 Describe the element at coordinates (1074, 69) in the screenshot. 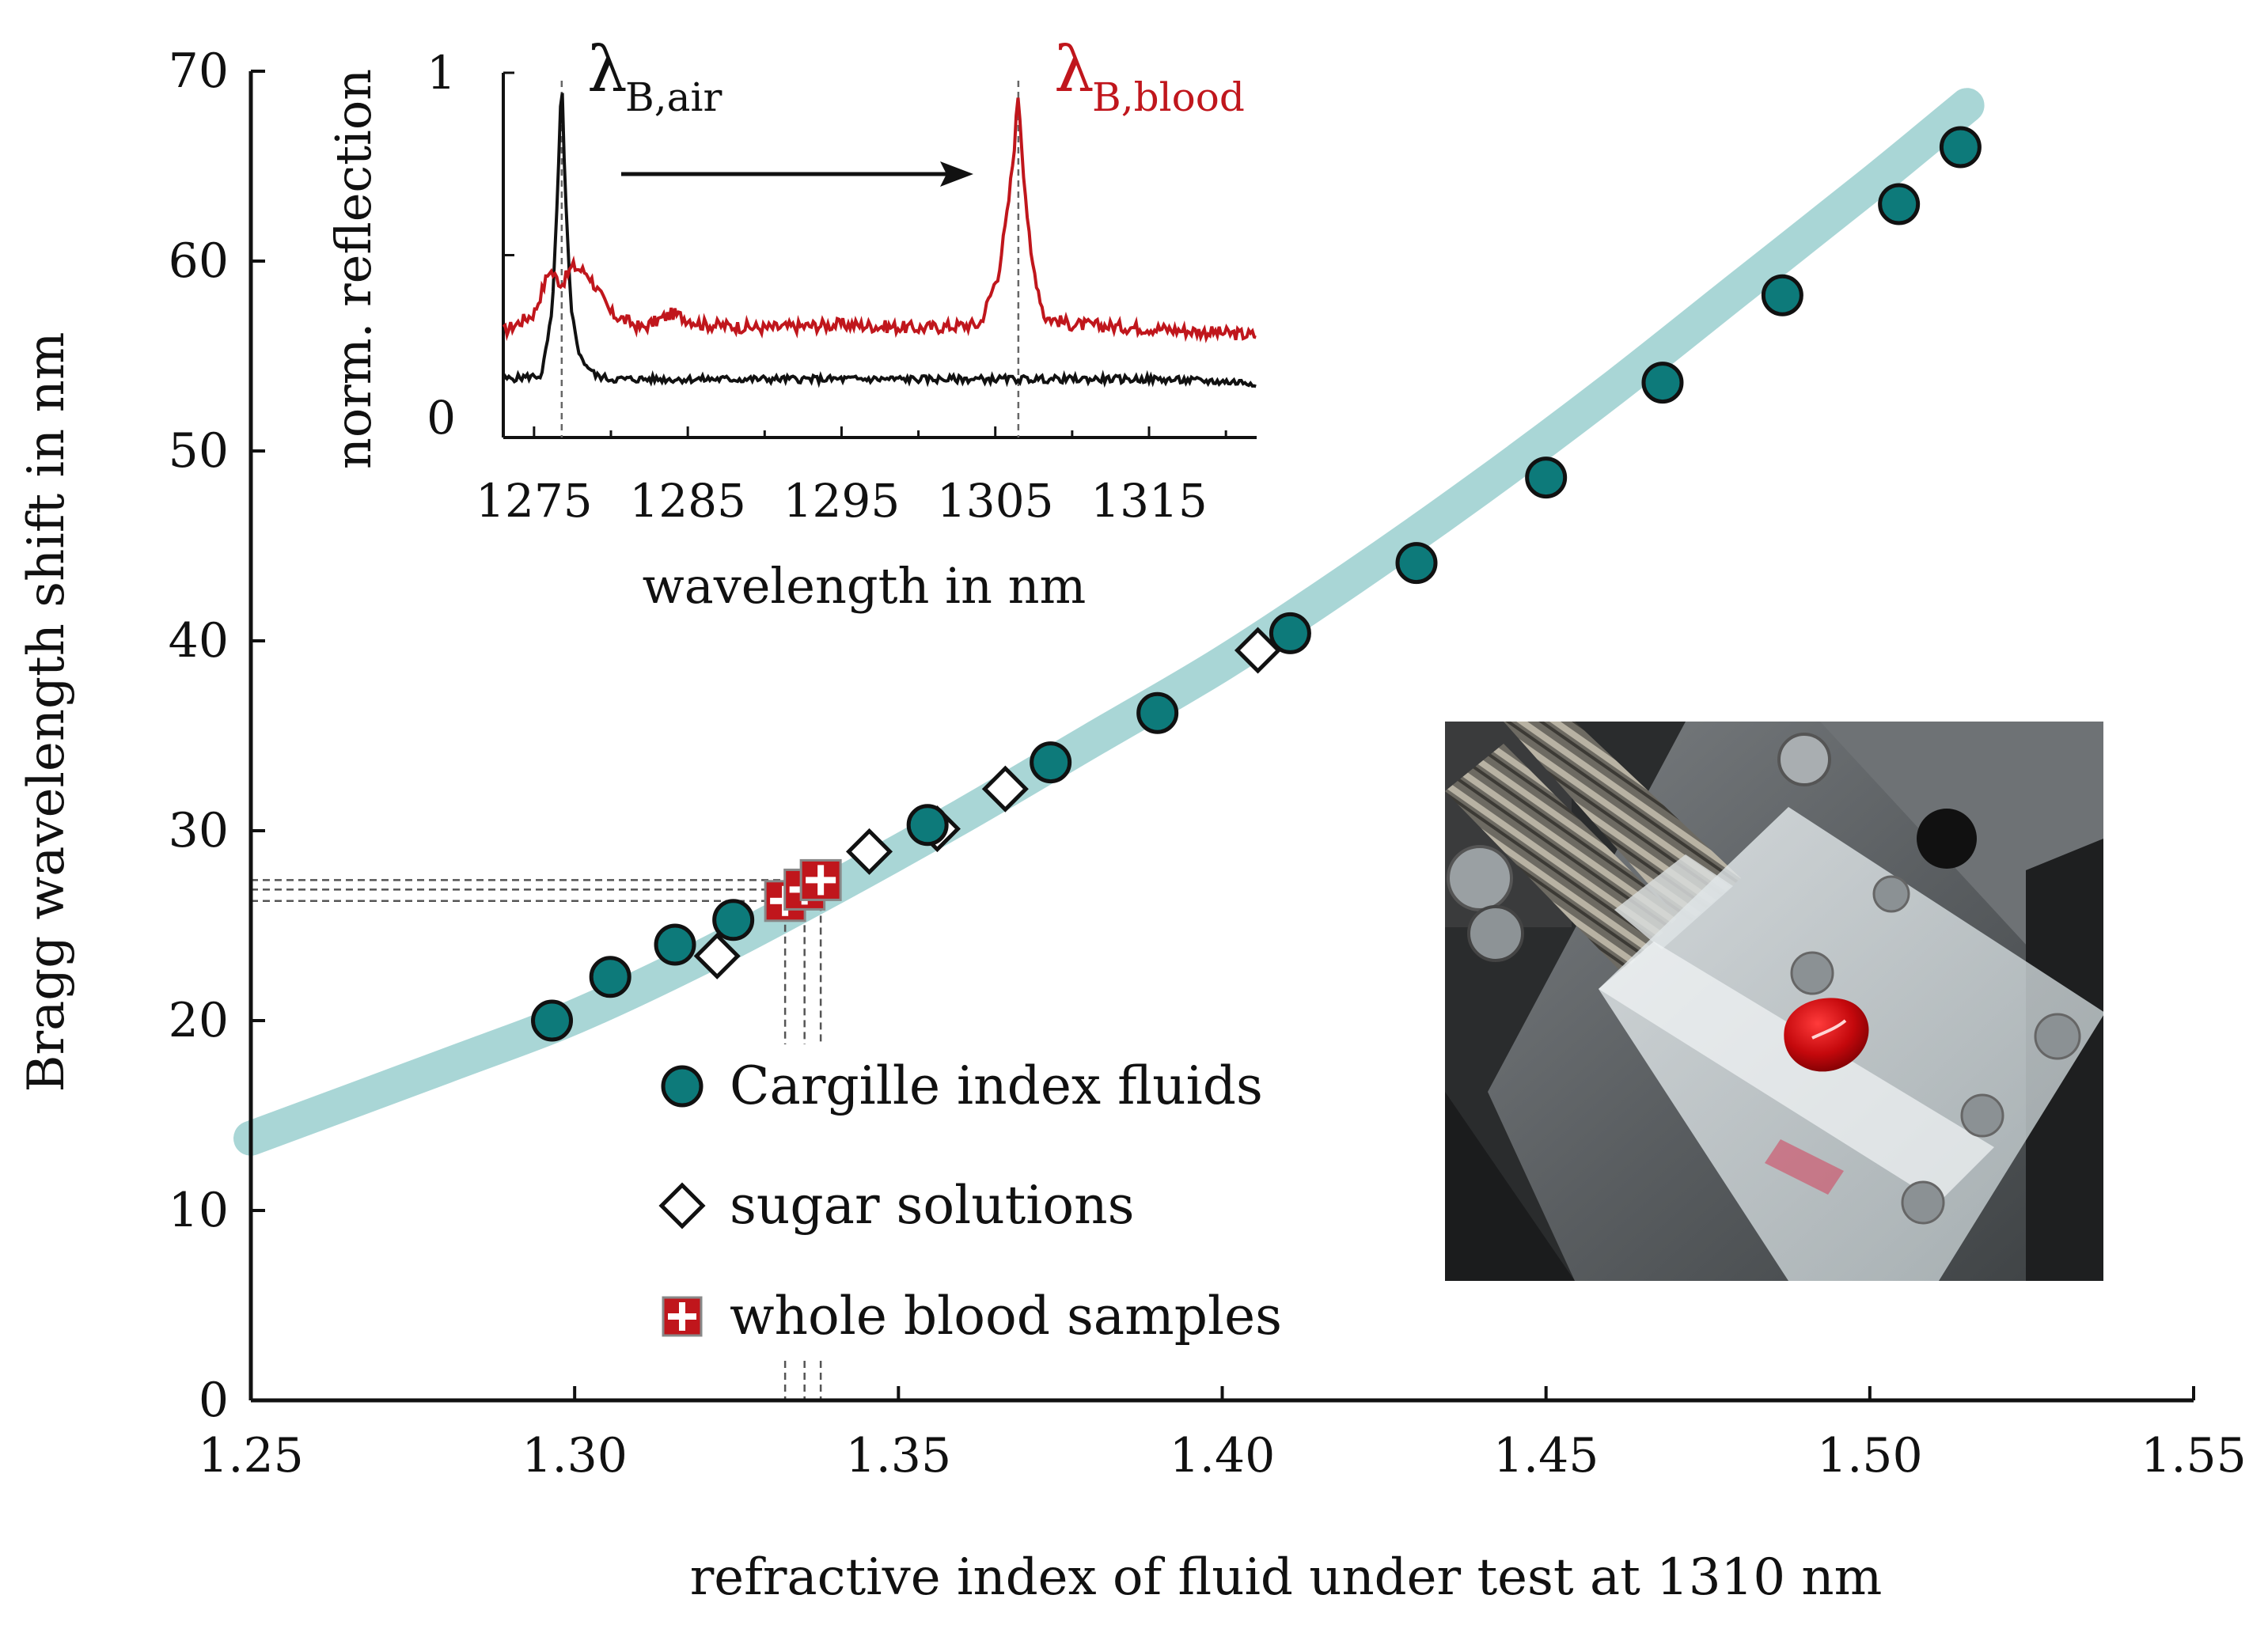

I see `peak-label-blood-symbol: λ` at that location.